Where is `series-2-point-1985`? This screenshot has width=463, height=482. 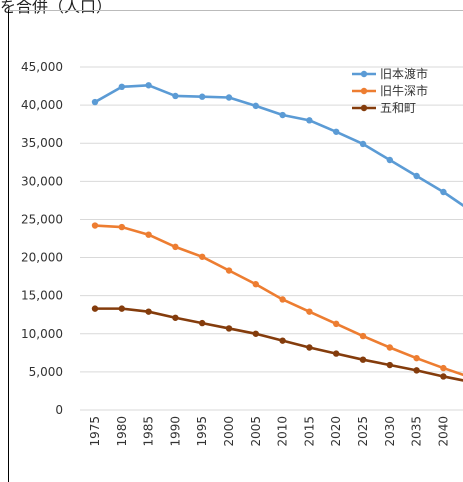 series-2-point-1985 is located at coordinates (148, 234).